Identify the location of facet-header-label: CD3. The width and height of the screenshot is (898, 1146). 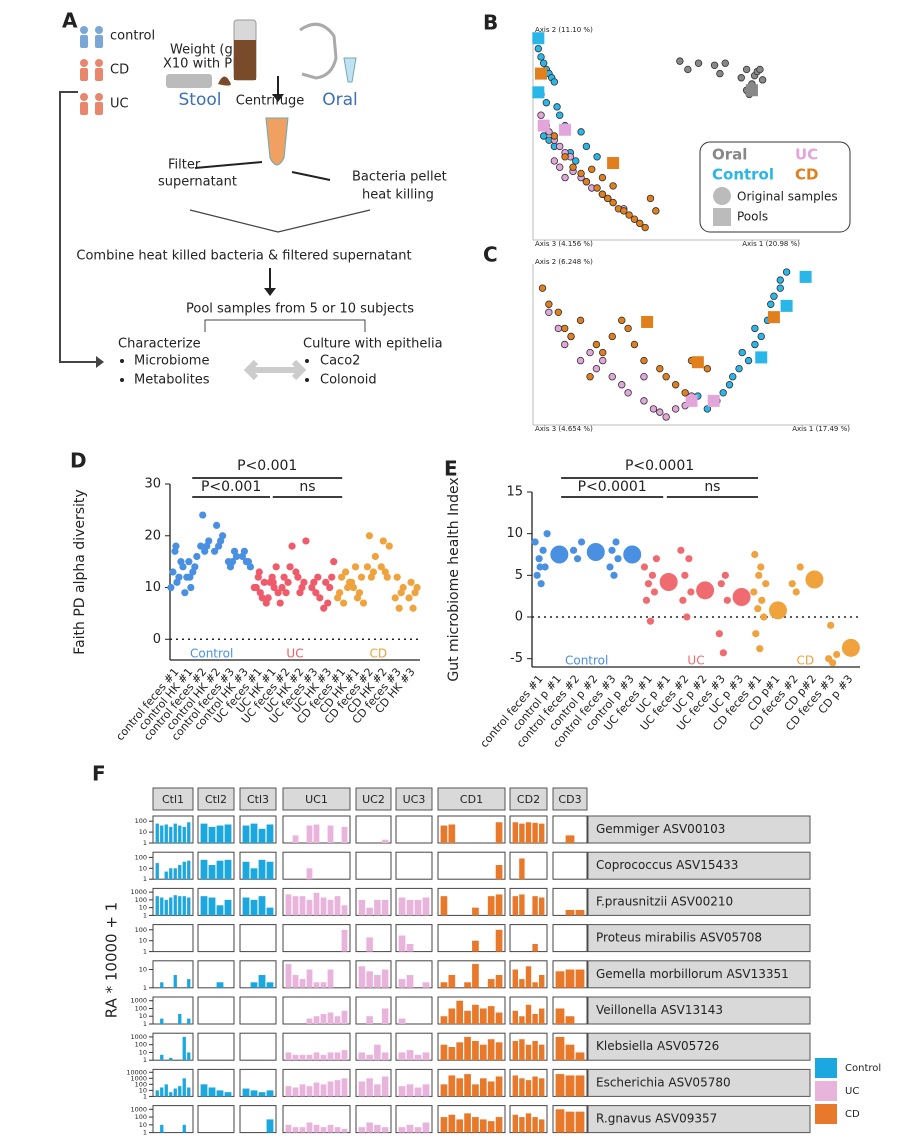
(569, 799).